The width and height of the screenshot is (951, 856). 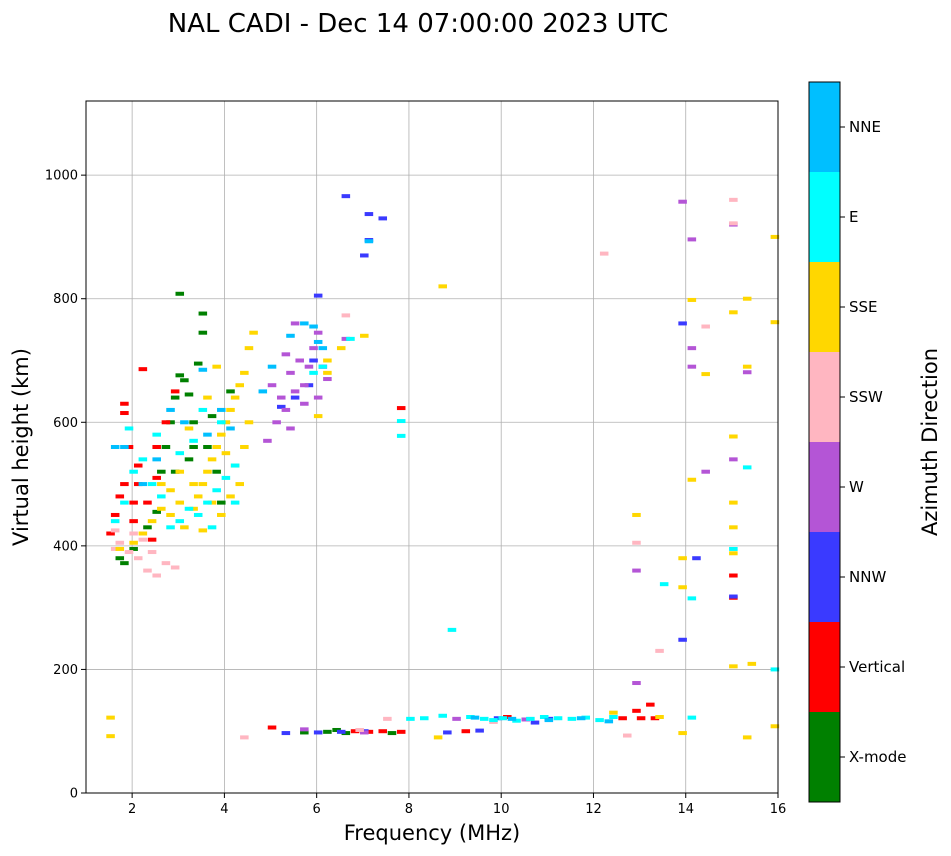 I want to click on x-tick-label: 12, so click(x=593, y=809).